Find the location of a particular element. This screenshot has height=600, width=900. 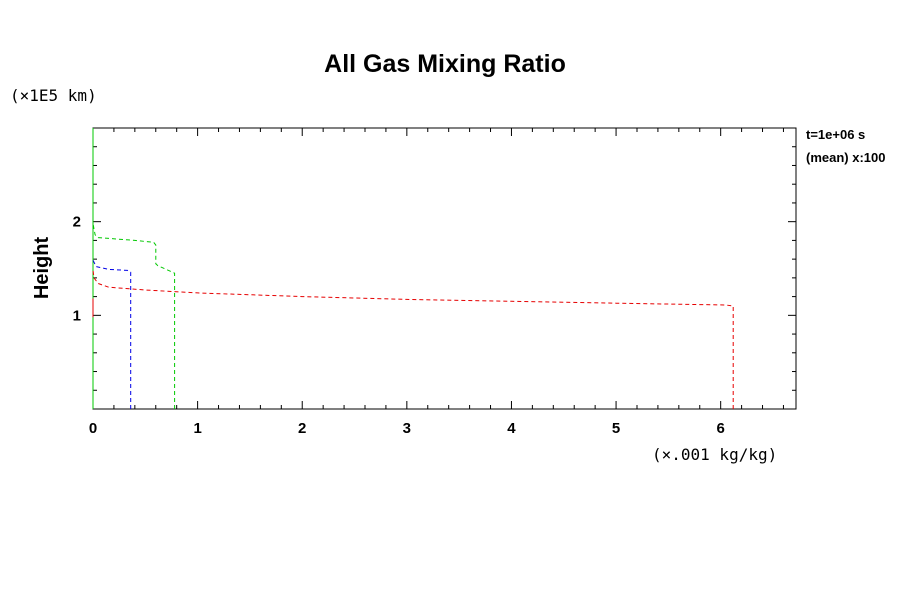

time-annotation: t=1e+06 s is located at coordinates (835, 134).